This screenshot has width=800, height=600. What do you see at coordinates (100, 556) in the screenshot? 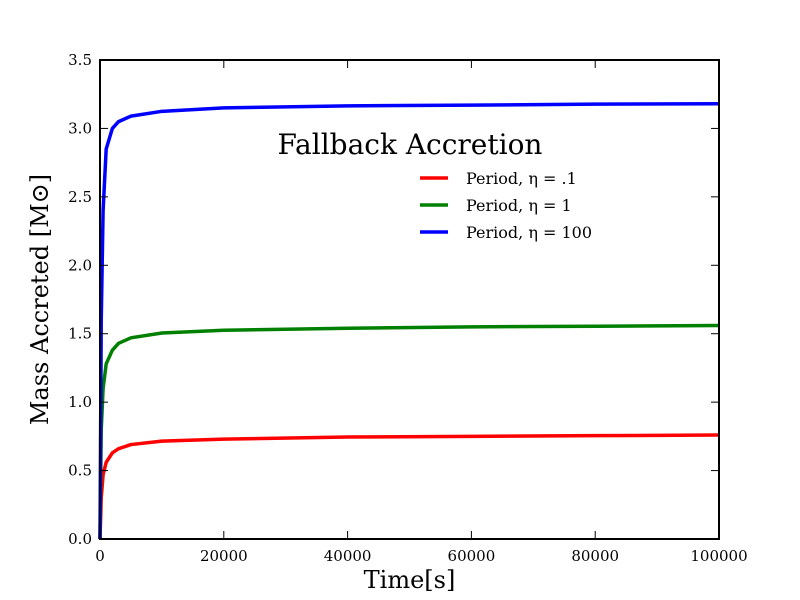
I see `x-tick-label: 0` at bounding box center [100, 556].